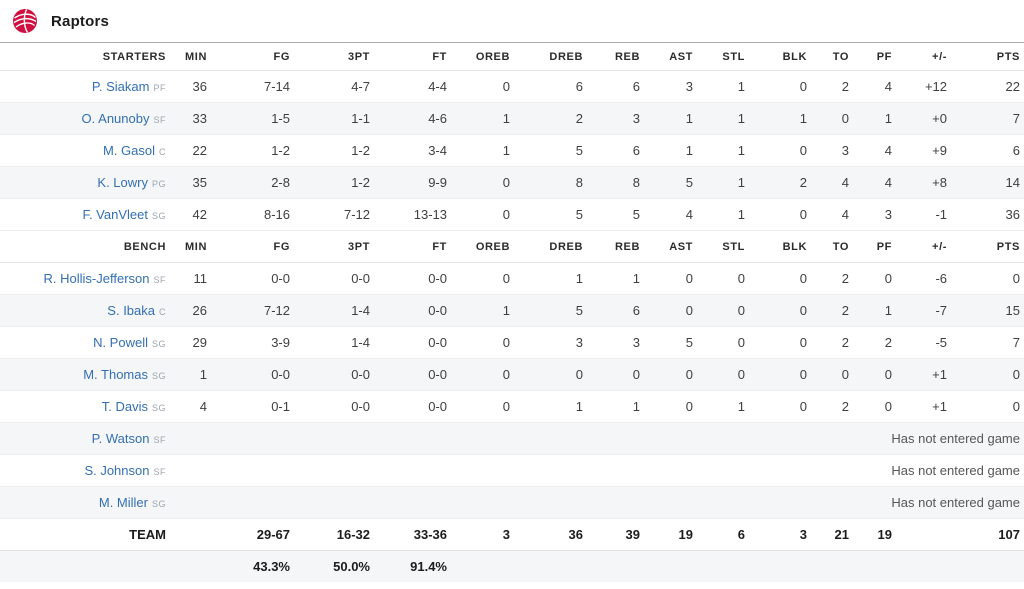 The width and height of the screenshot is (1024, 589). I want to click on team-stat-cell: 107, so click(987, 534).